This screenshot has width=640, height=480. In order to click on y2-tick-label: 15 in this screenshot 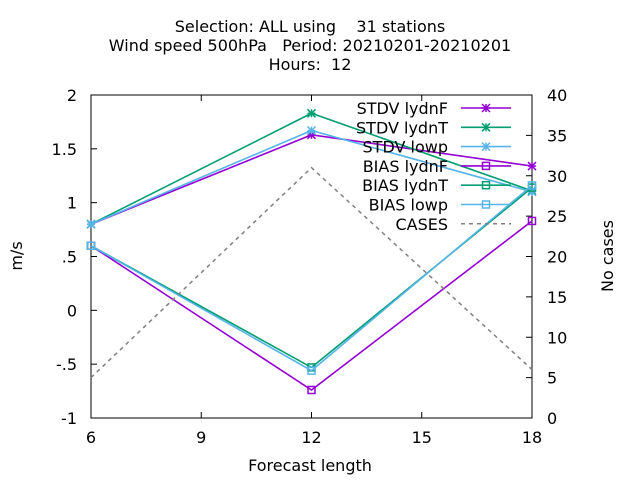, I will do `click(557, 297)`.